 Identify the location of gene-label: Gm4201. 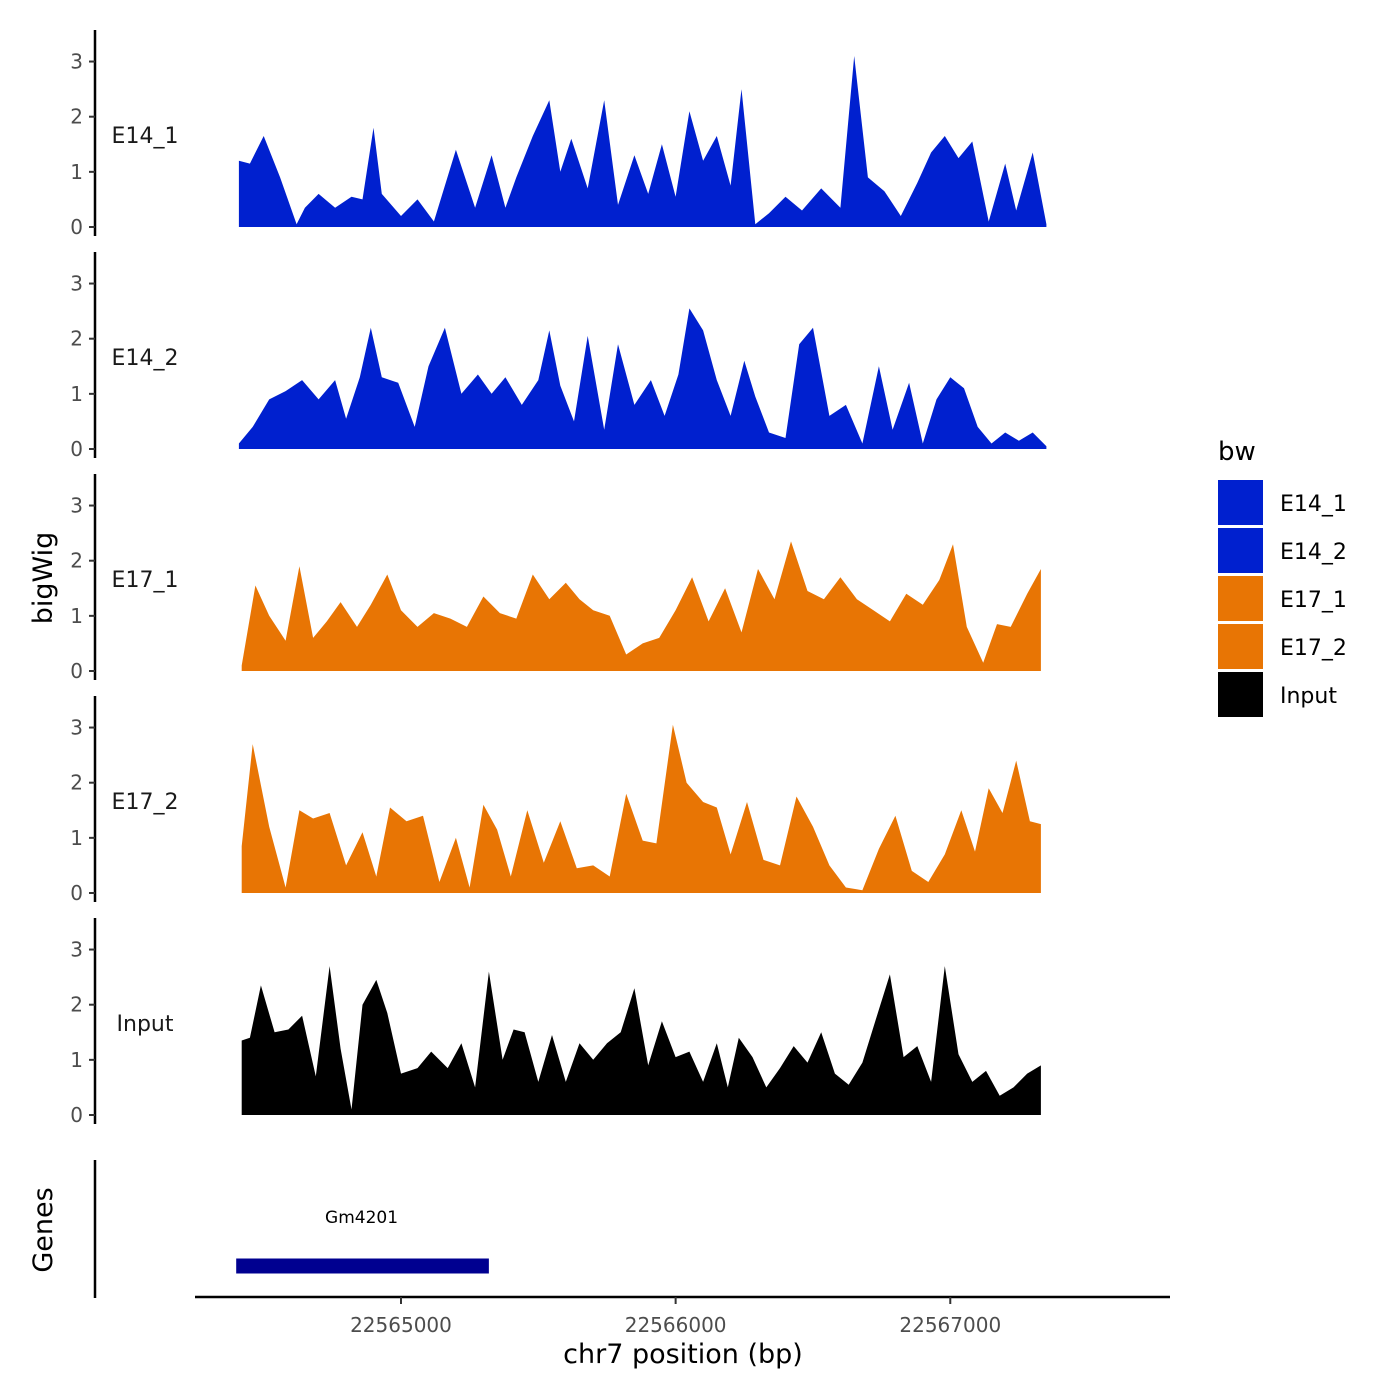
(361, 1218).